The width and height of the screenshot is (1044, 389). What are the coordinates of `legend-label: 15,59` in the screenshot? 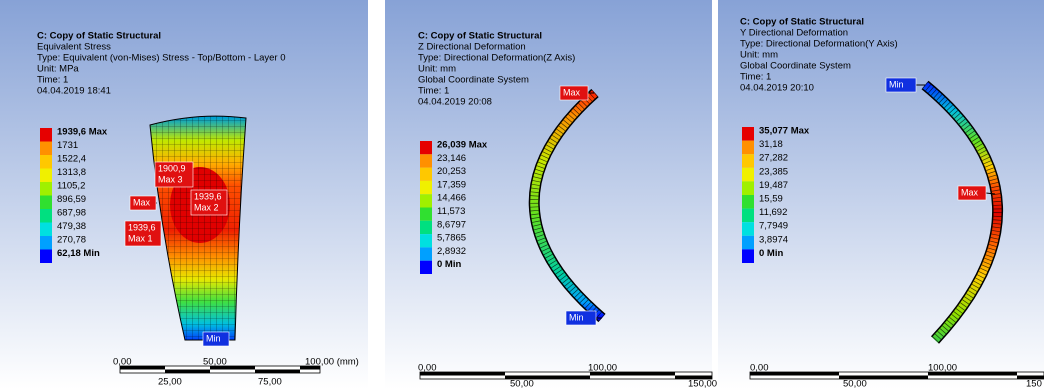 It's located at (771, 199).